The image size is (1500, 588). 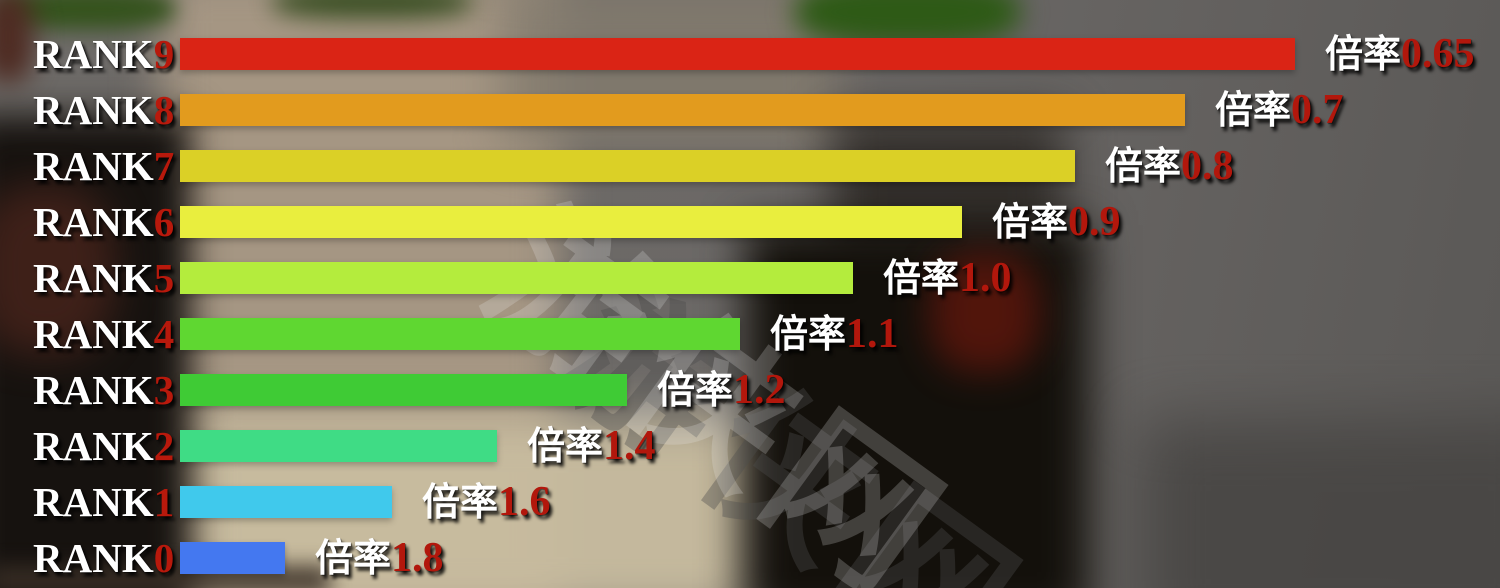 I want to click on multiplier-value: 0.65, so click(x=1438, y=54).